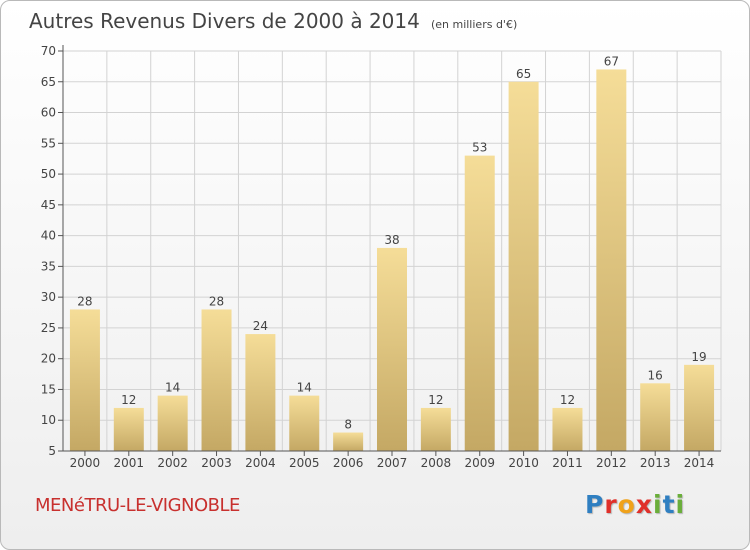  Describe the element at coordinates (348, 463) in the screenshot. I see `x-tick-label: 2006` at that location.